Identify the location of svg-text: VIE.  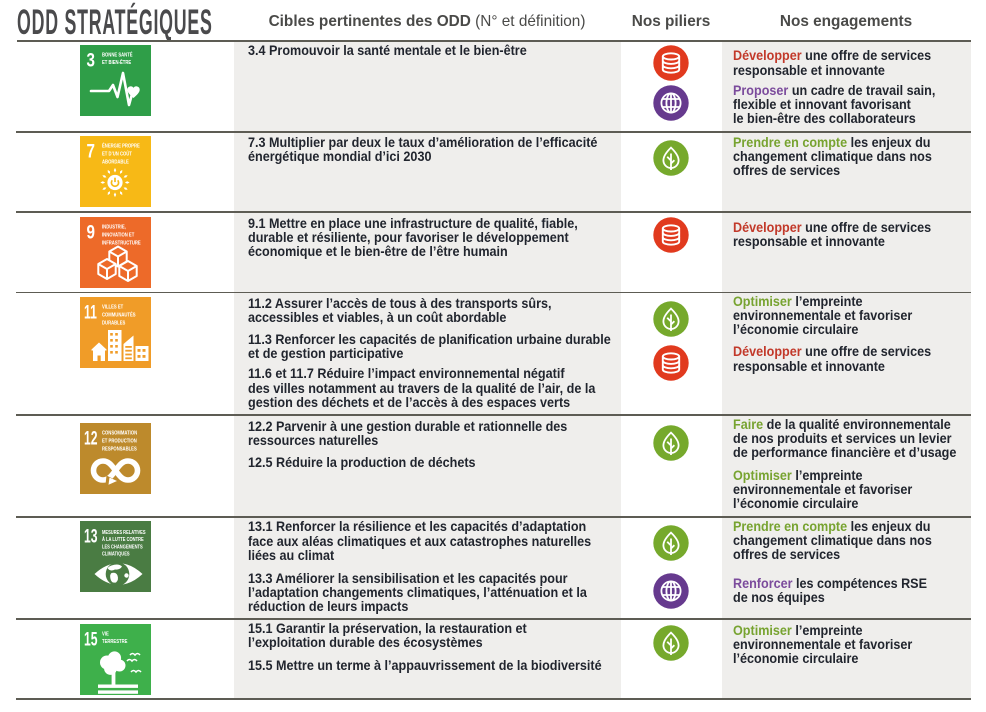
(105, 634).